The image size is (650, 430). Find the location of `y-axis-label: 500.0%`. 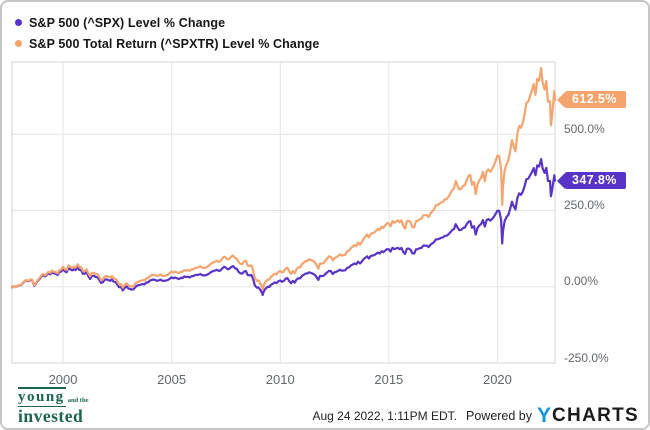

y-axis-label: 500.0% is located at coordinates (584, 128).